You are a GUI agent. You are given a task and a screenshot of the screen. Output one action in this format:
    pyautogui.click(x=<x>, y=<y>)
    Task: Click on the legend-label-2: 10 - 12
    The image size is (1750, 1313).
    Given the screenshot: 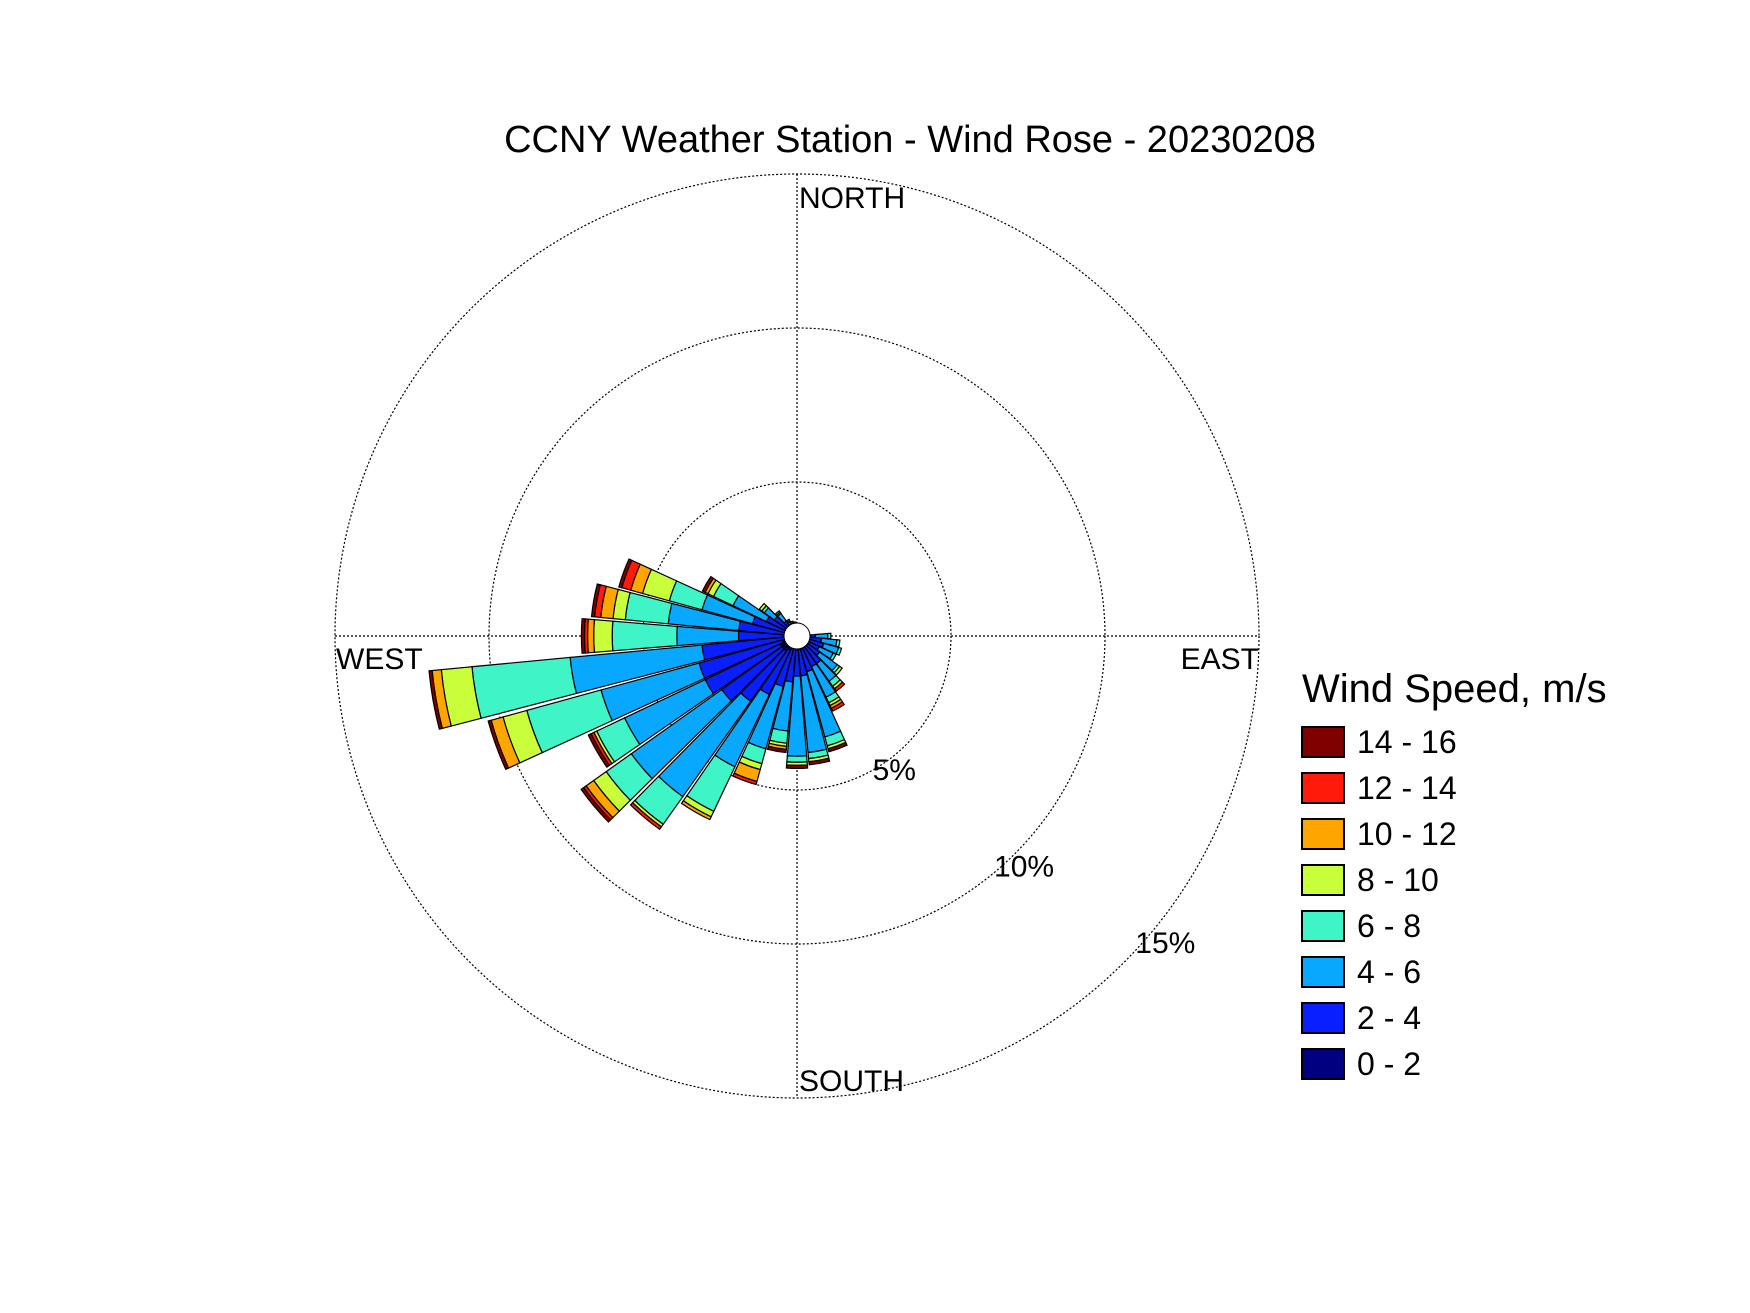 What is the action you would take?
    pyautogui.click(x=1407, y=834)
    